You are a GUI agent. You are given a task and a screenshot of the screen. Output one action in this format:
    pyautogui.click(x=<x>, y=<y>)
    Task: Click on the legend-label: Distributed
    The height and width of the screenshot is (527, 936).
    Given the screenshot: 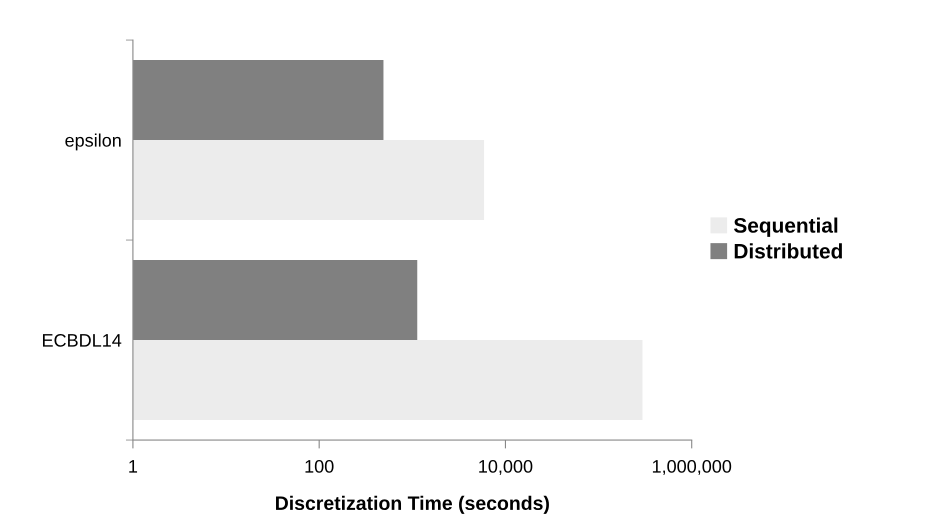 What is the action you would take?
    pyautogui.click(x=788, y=251)
    